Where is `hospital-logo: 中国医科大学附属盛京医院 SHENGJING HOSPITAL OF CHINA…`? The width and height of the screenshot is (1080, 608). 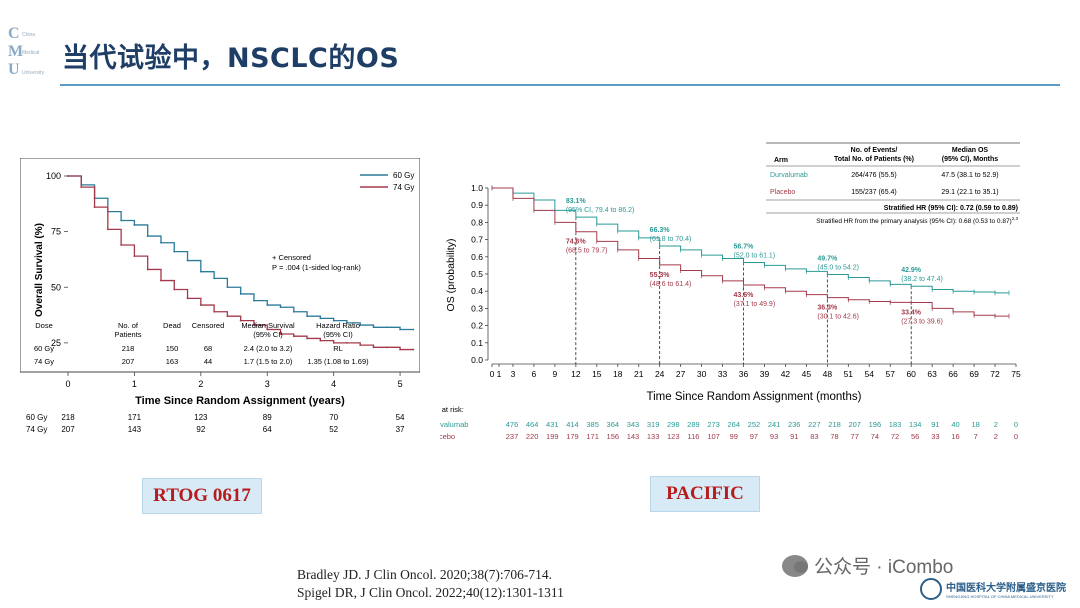 hospital-logo: 中国医科大学附属盛京医院 SHENGJING HOSPITAL OF CHINA… is located at coordinates (993, 589).